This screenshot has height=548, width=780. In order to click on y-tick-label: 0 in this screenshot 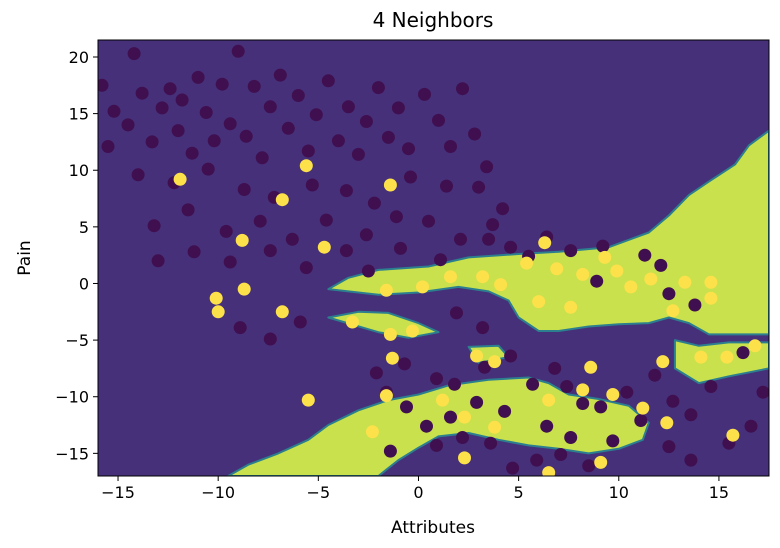, I will do `click(84, 283)`.